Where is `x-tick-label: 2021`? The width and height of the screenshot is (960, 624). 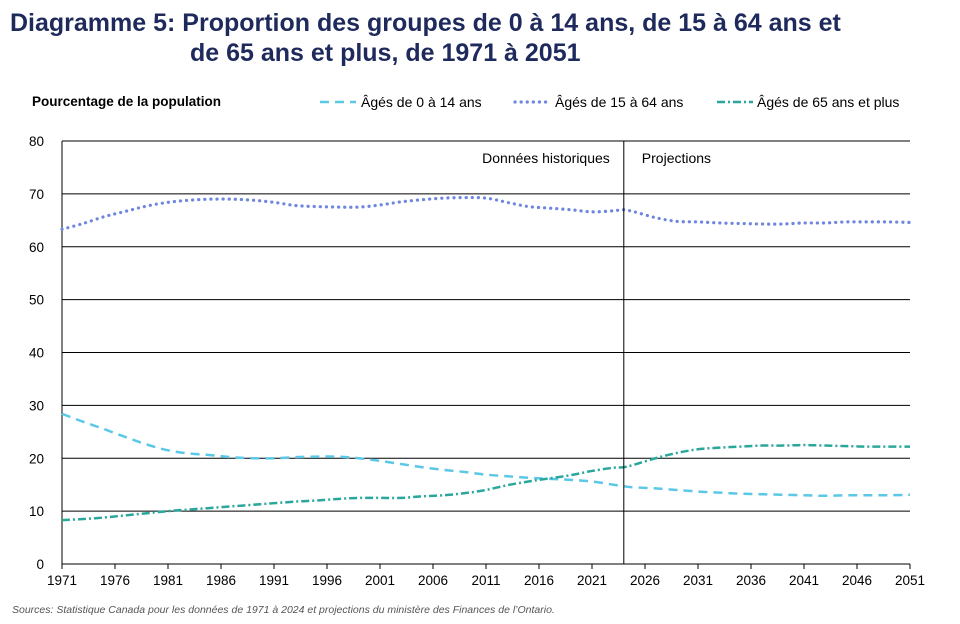
x-tick-label: 2021 is located at coordinates (592, 580).